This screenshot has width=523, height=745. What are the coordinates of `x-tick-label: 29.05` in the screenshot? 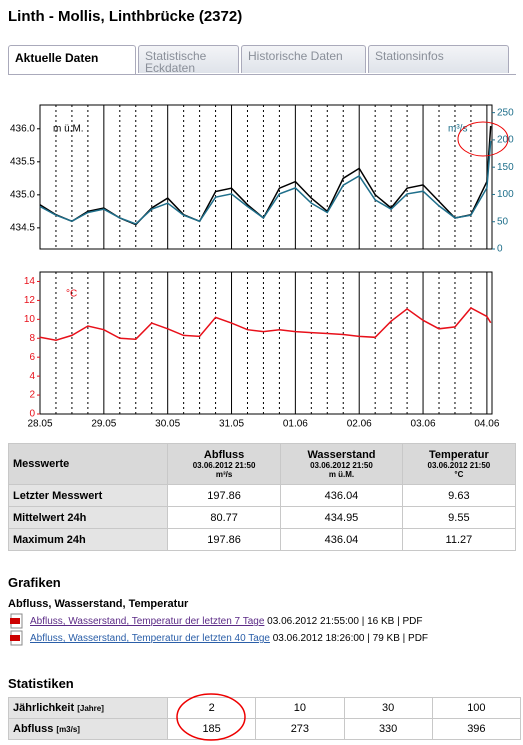 It's located at (103, 424).